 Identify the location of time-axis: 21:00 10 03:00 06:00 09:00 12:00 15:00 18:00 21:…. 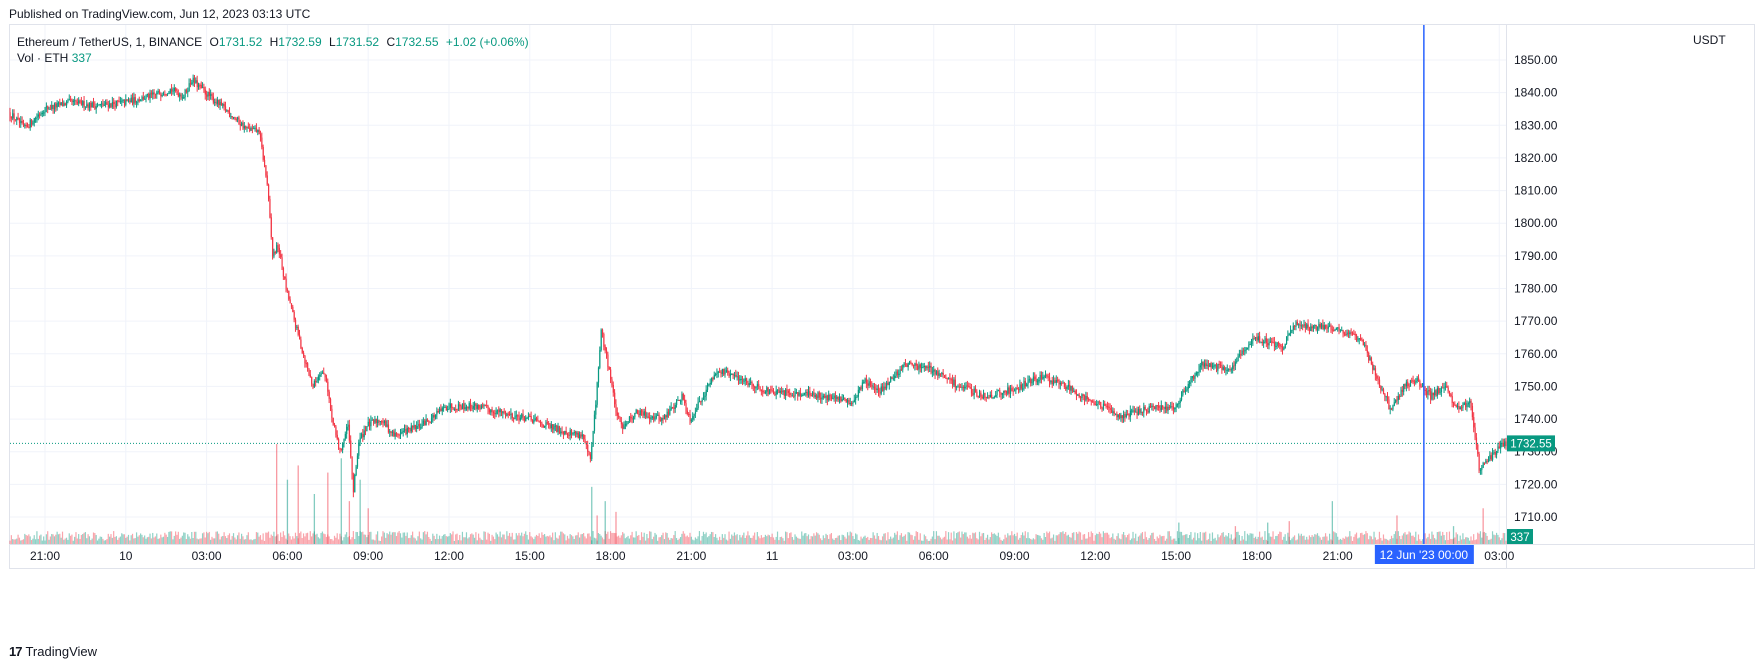
(772, 556).